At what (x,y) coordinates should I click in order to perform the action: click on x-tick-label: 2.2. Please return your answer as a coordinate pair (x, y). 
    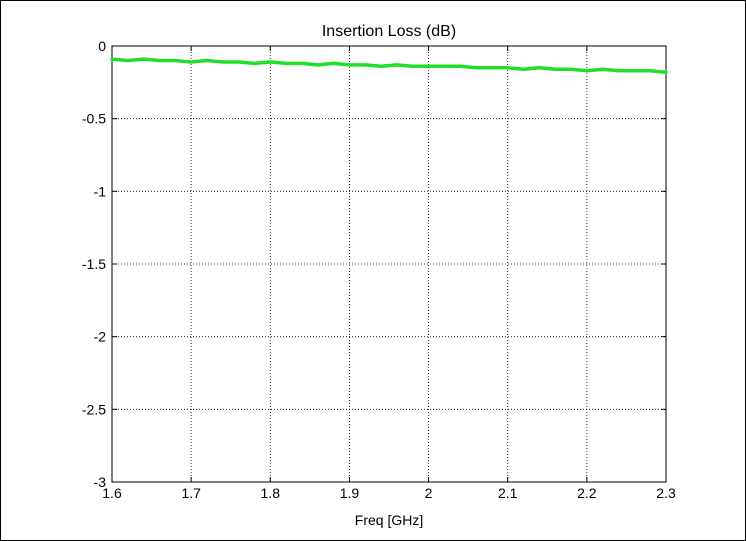
    Looking at the image, I should click on (587, 493).